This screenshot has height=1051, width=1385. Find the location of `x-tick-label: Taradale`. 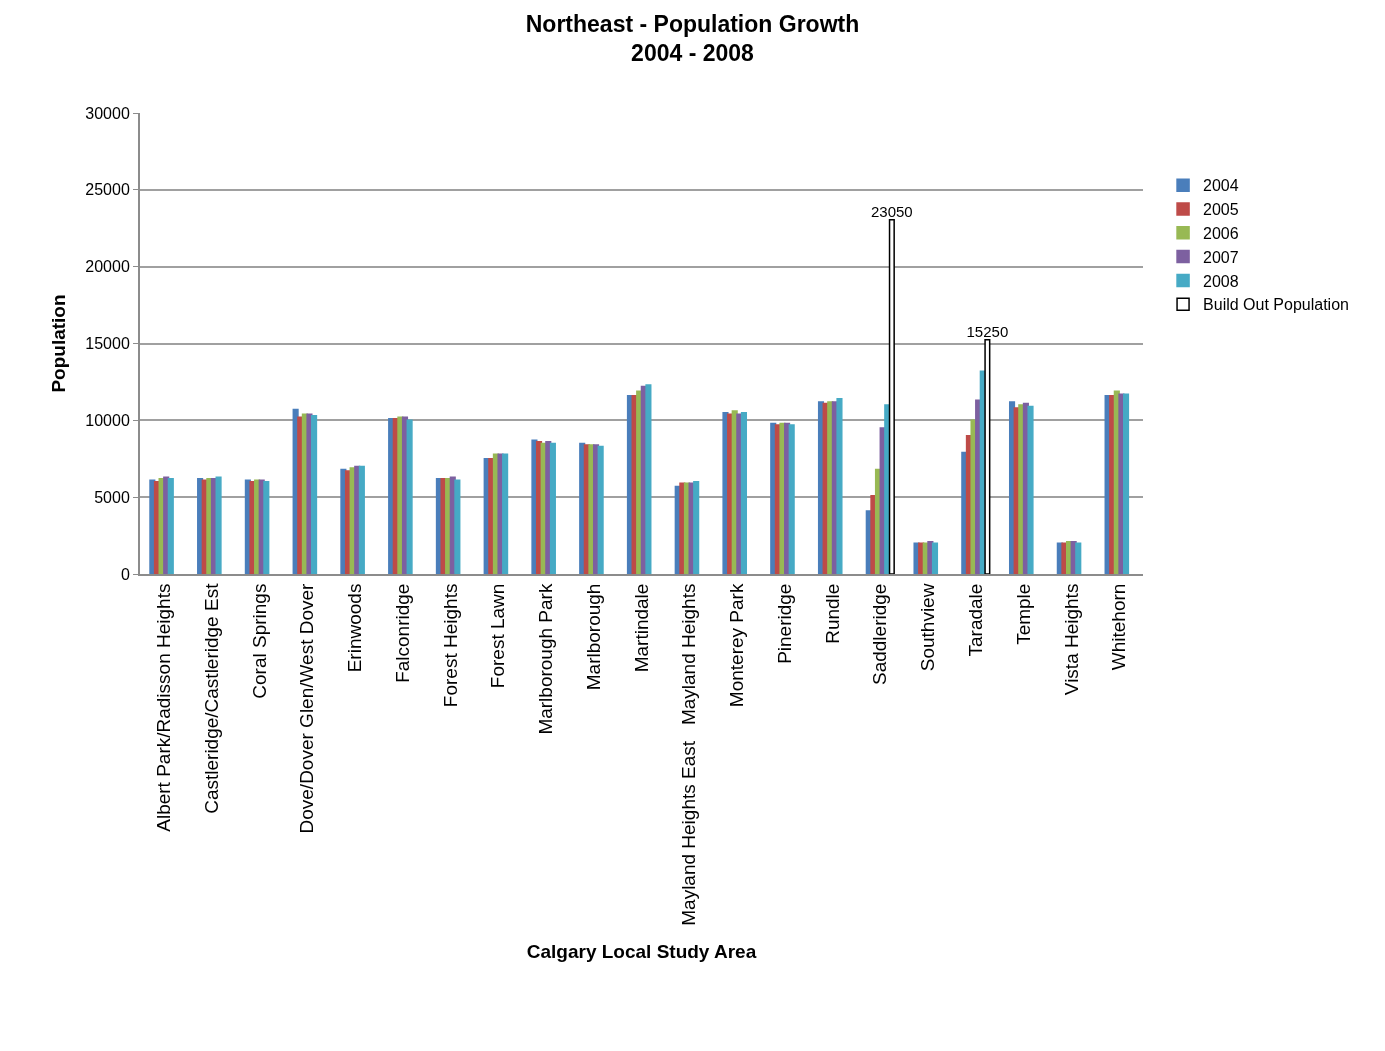

x-tick-label: Taradale is located at coordinates (976, 620).